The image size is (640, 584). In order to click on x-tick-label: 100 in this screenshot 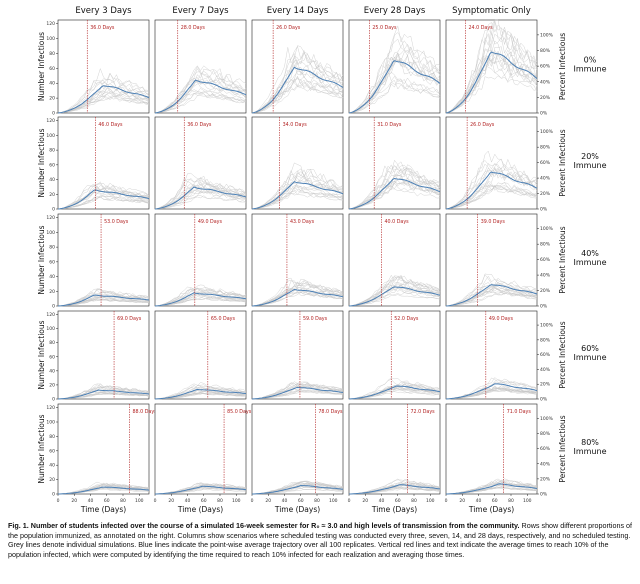, I will do `click(527, 501)`.